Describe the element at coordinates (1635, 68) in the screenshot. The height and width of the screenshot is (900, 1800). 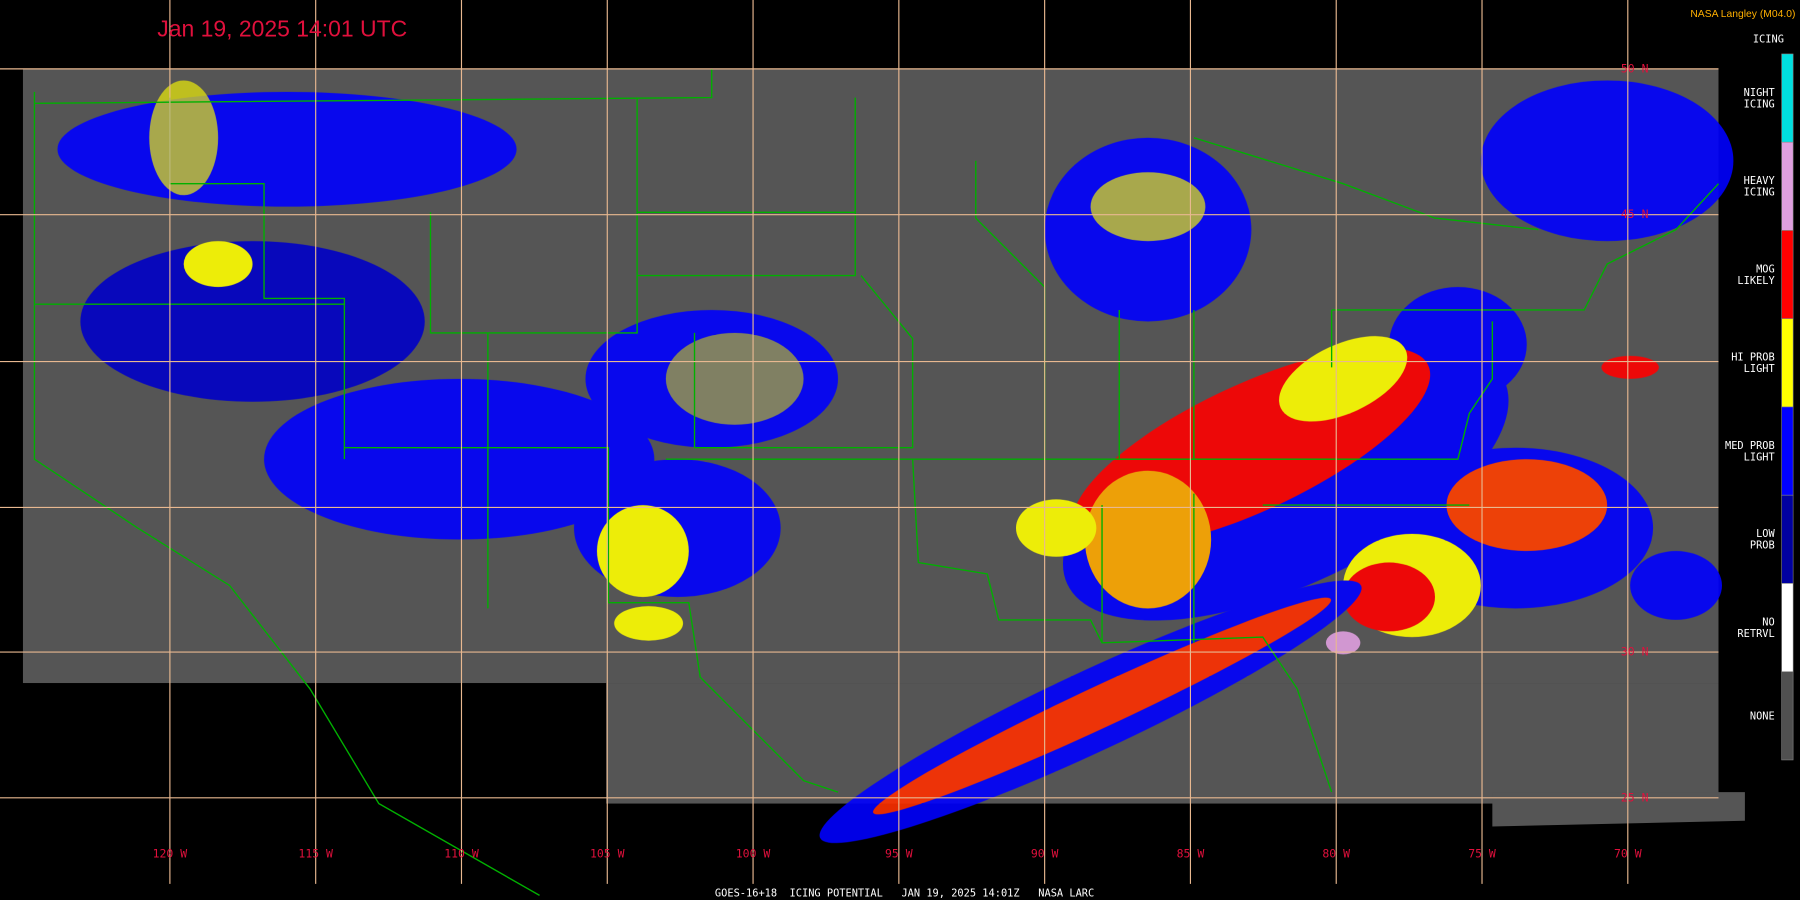
I see `lat-label: 50 N` at that location.